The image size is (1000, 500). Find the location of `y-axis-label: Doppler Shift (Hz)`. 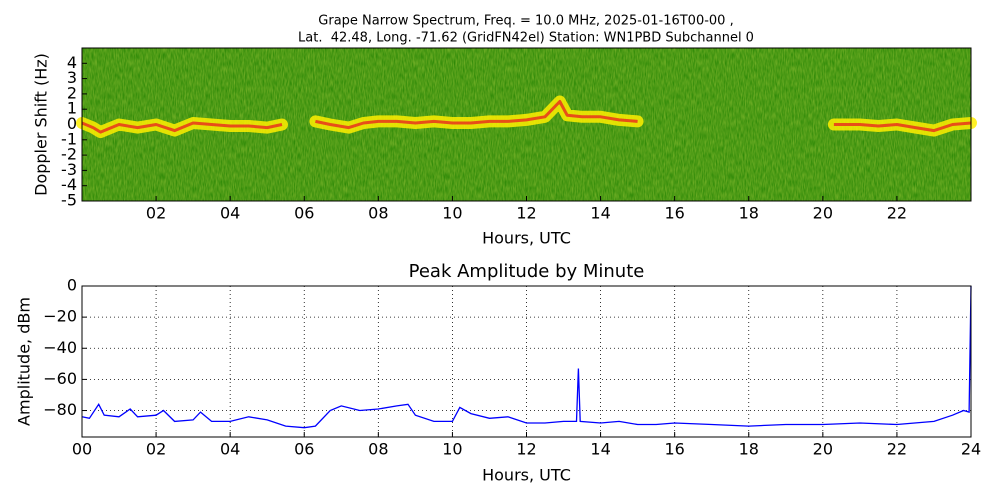

y-axis-label: Doppler Shift (Hz) is located at coordinates (41, 124).